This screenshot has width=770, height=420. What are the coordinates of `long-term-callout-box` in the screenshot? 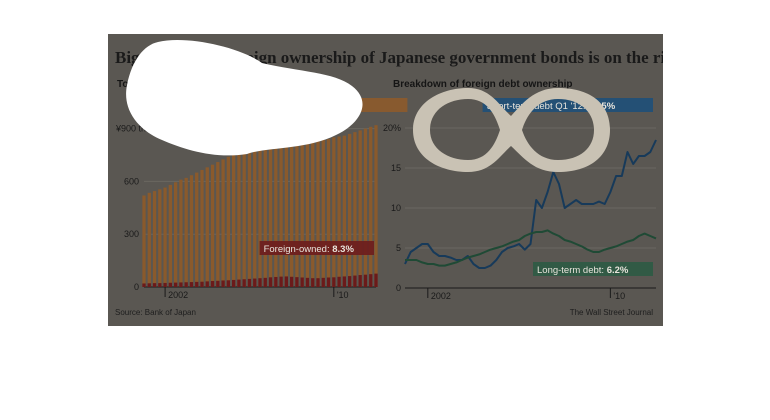 It's located at (593, 269).